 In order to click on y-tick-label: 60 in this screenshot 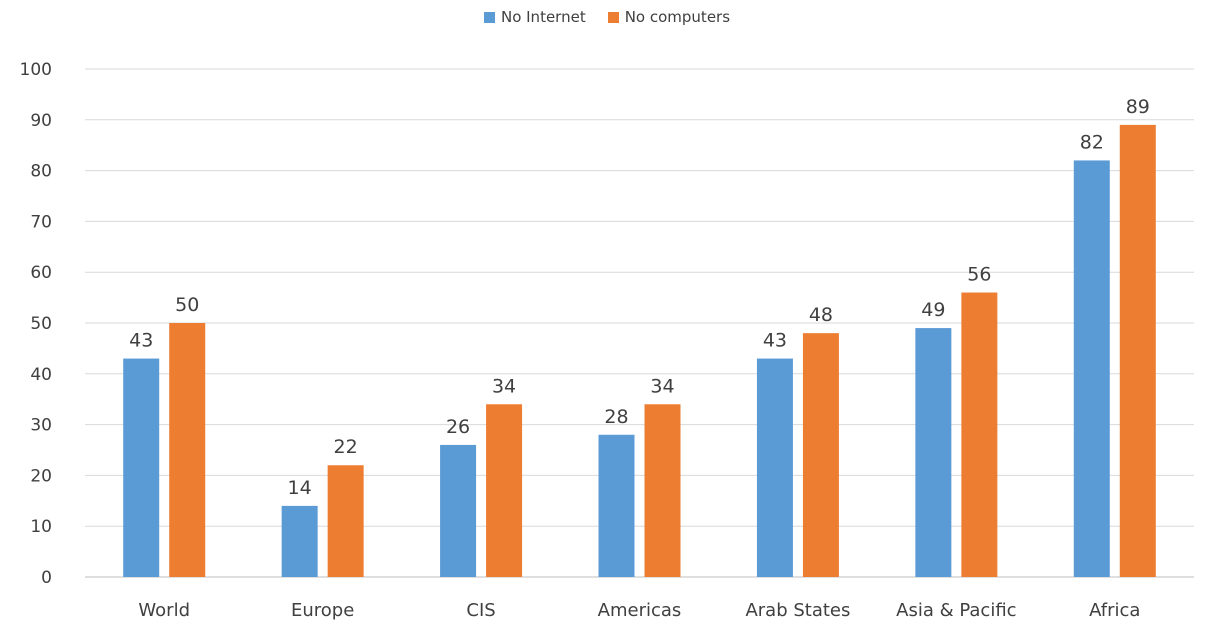, I will do `click(41, 273)`.